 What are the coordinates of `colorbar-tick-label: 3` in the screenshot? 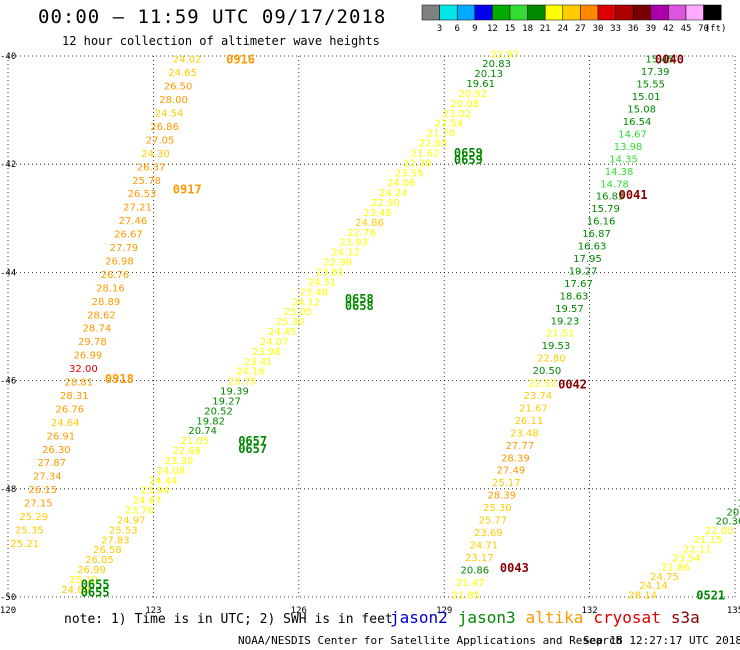 It's located at (439, 29).